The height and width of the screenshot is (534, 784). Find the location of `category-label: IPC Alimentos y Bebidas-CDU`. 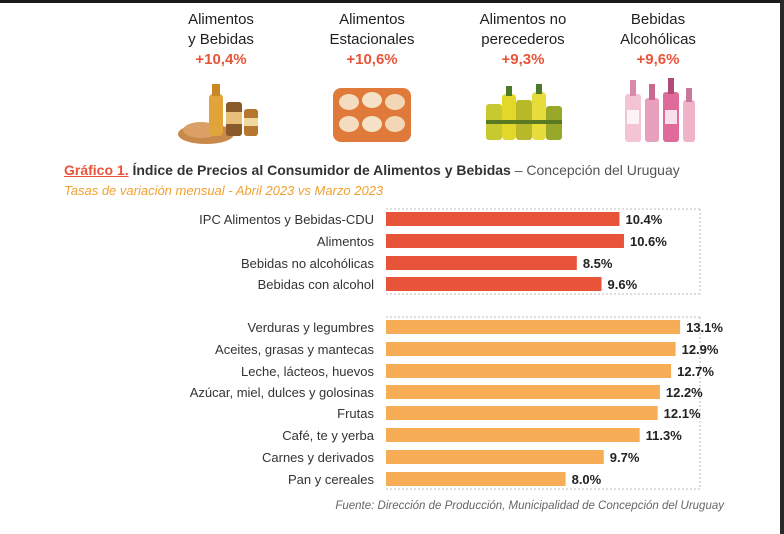

category-label: IPC Alimentos y Bebidas-CDU is located at coordinates (286, 219).